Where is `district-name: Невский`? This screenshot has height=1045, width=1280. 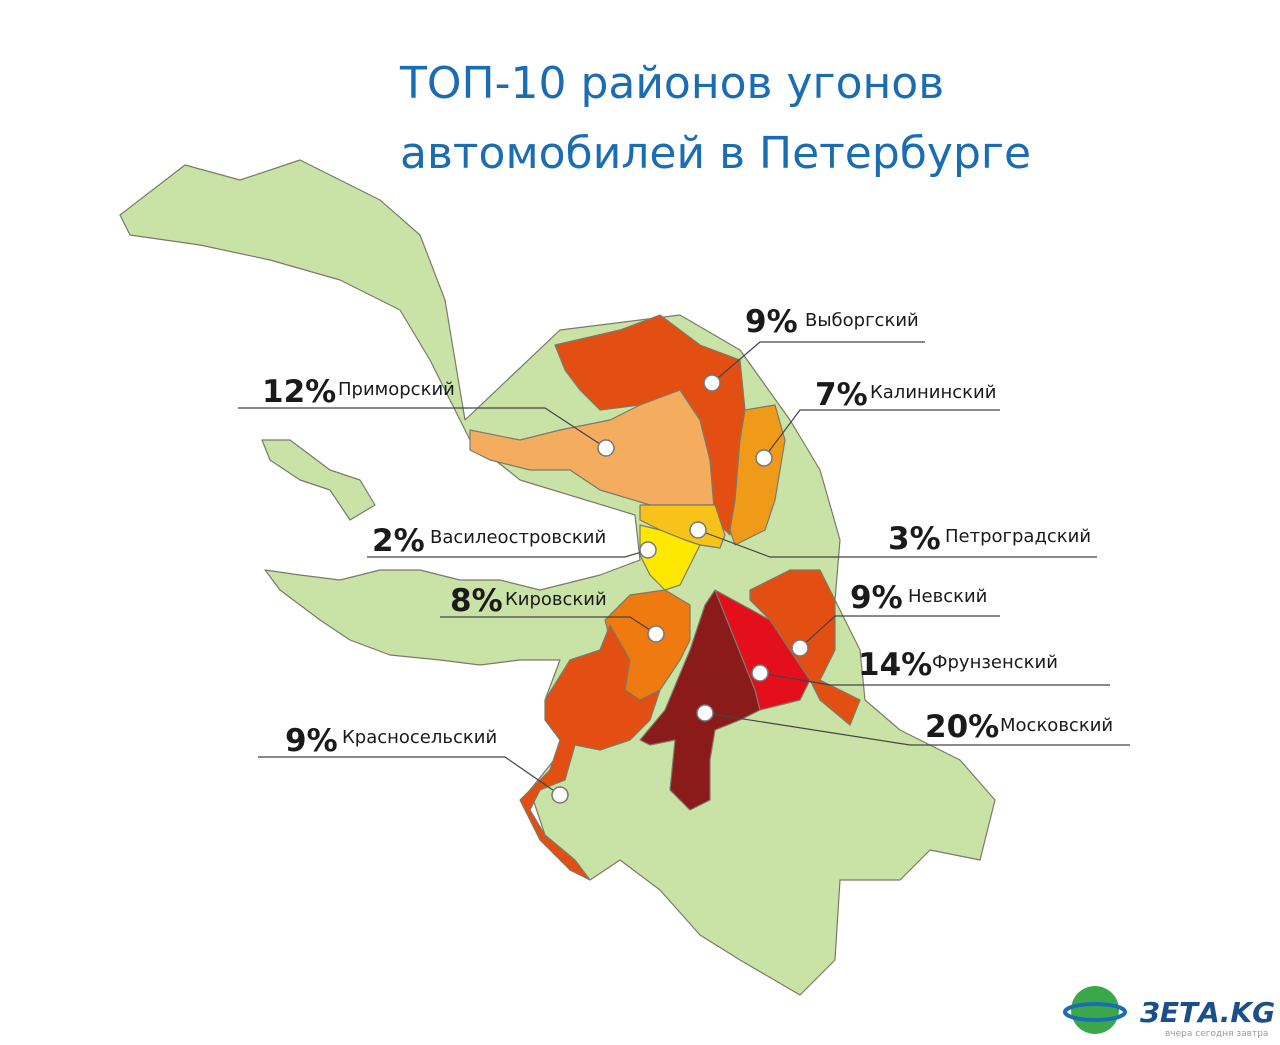
district-name: Невский is located at coordinates (947, 596).